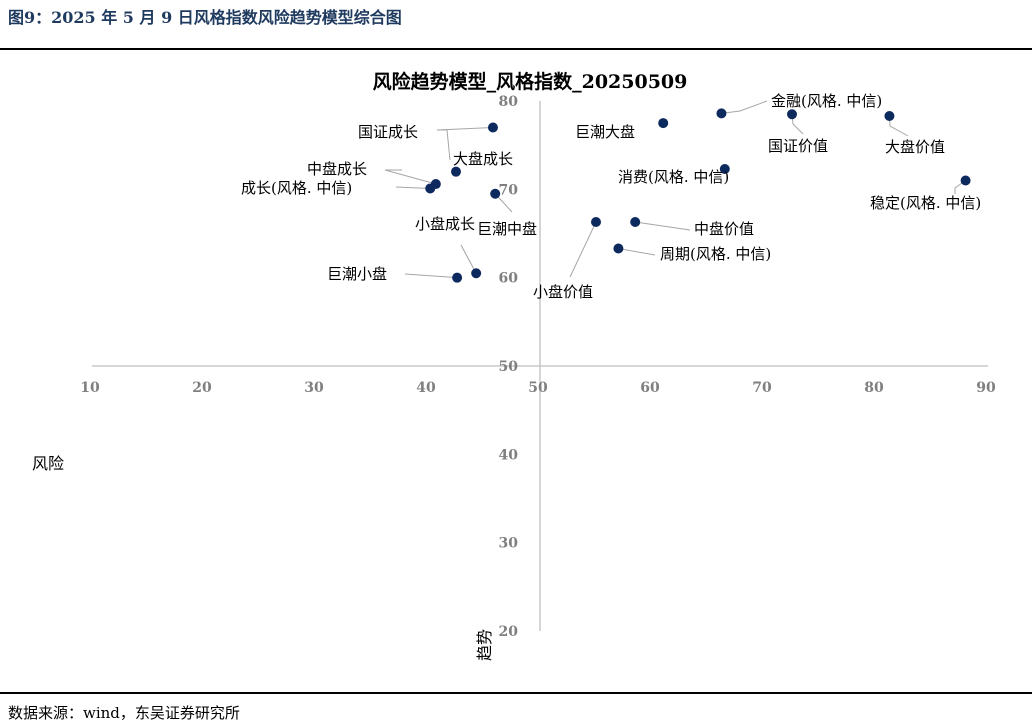 This screenshot has height=727, width=1032. What do you see at coordinates (915, 147) in the screenshot?
I see `point-label: 大盘价值` at bounding box center [915, 147].